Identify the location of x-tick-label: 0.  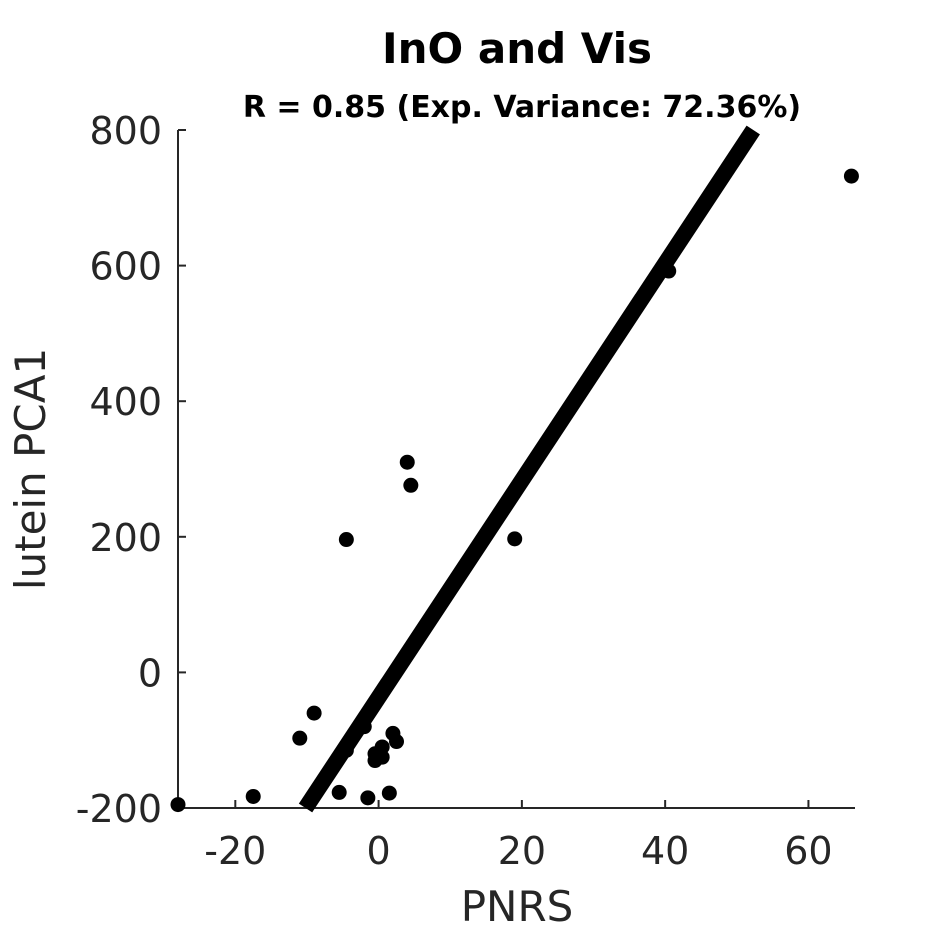
(378, 851).